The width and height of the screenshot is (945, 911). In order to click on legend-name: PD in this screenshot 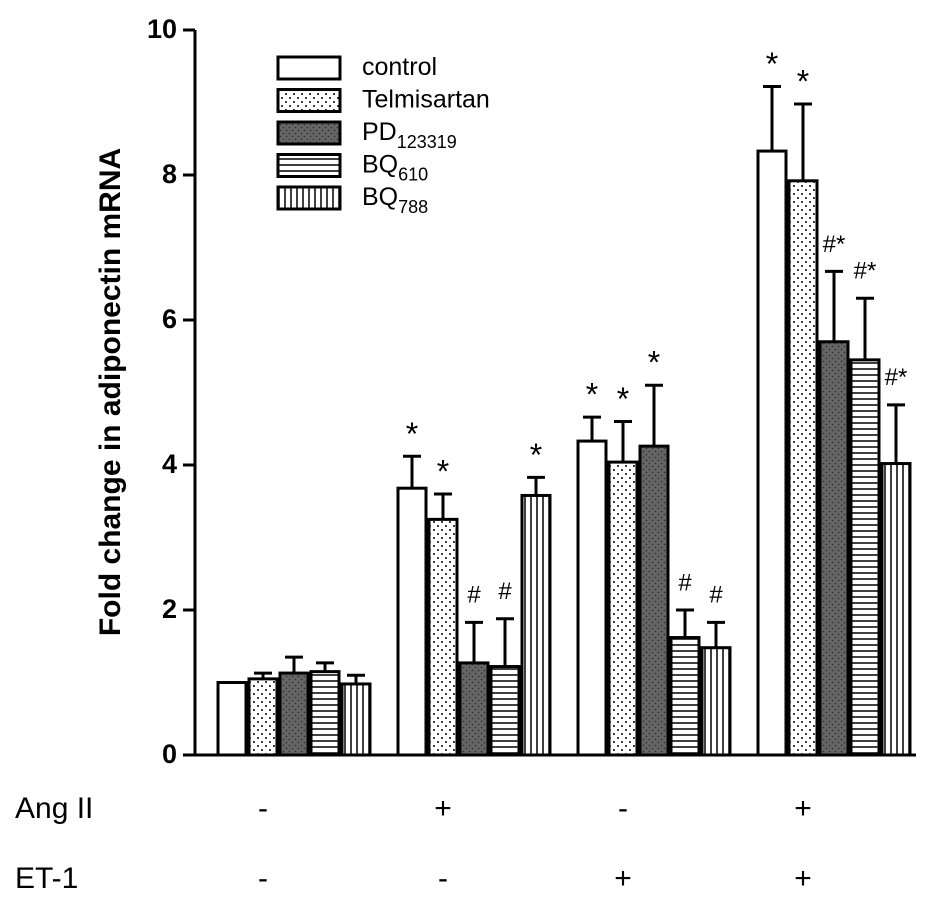, I will do `click(379, 132)`.